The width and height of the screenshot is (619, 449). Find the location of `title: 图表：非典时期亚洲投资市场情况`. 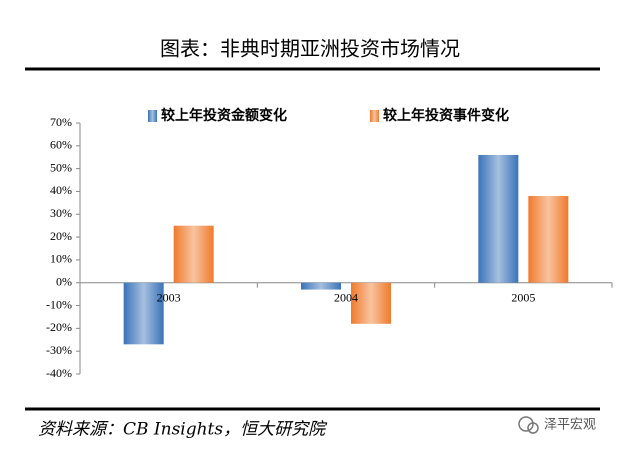

title: 图表：非典时期亚洲投资市场情况 is located at coordinates (310, 49).